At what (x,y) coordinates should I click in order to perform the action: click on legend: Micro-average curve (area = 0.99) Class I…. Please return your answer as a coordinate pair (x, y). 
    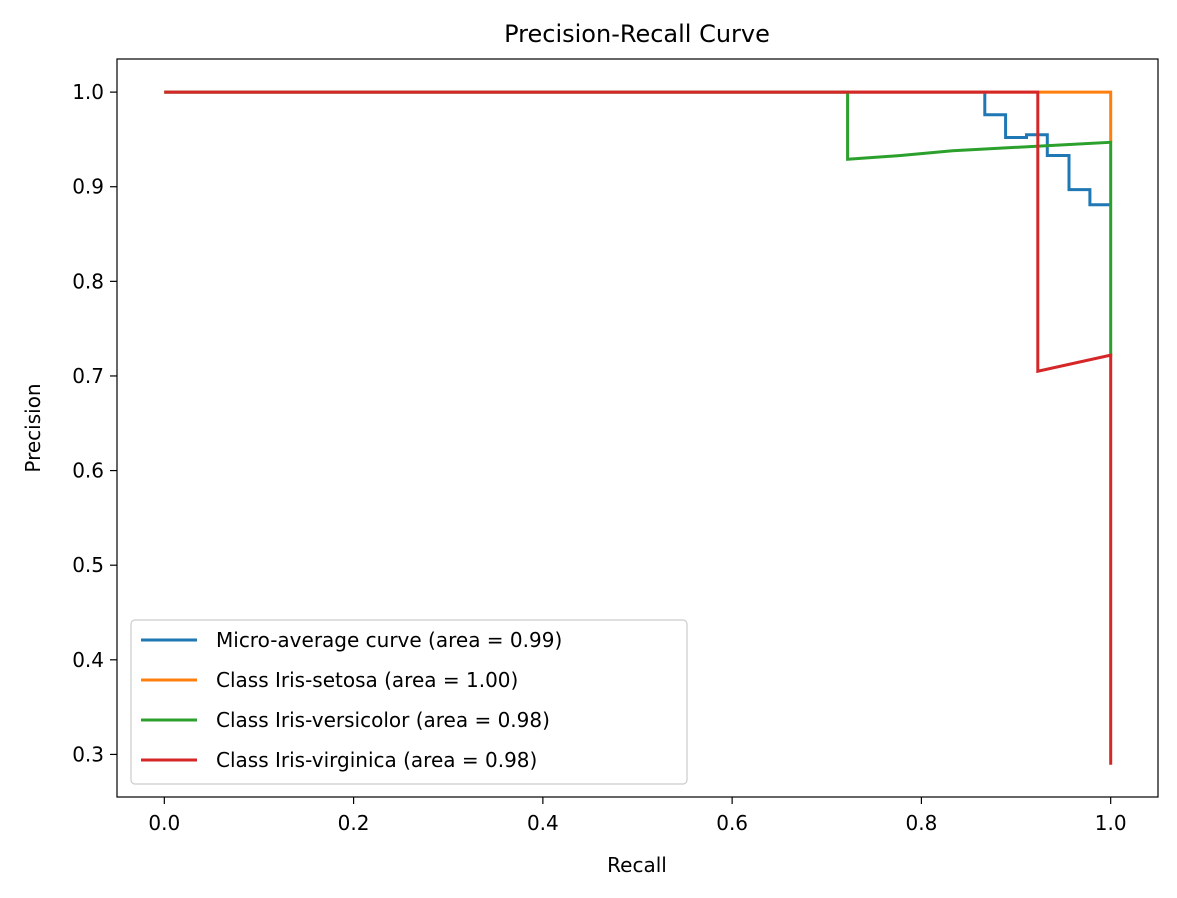
    Looking at the image, I should click on (409, 702).